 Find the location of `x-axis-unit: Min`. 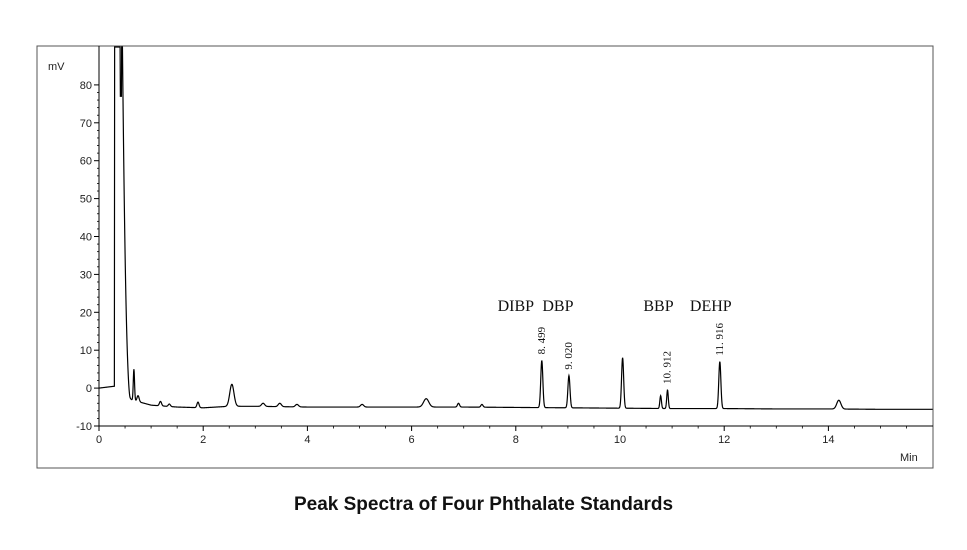

x-axis-unit: Min is located at coordinates (909, 458).